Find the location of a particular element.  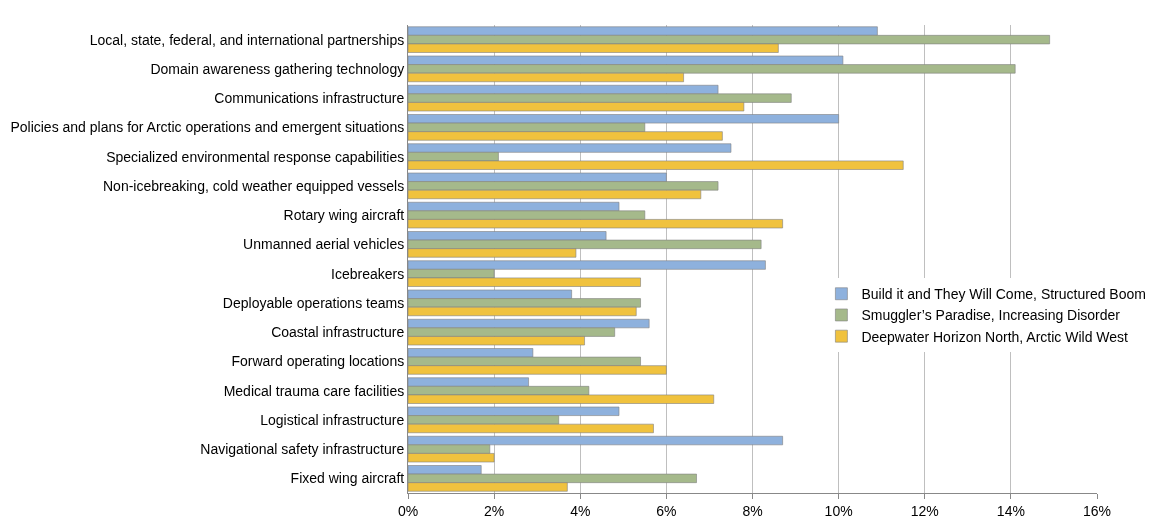

y-tick-label: Forward operating locations is located at coordinates (318, 361).